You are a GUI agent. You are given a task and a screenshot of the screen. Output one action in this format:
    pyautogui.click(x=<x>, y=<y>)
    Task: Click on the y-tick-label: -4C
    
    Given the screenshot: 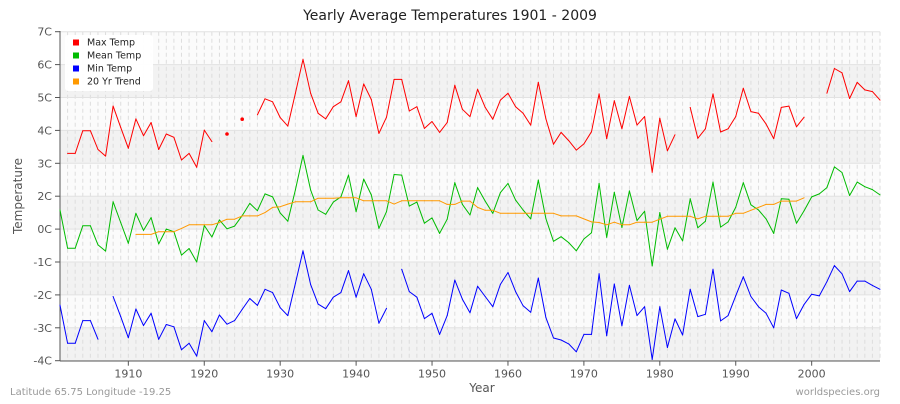 What is the action you would take?
    pyautogui.click(x=42, y=361)
    